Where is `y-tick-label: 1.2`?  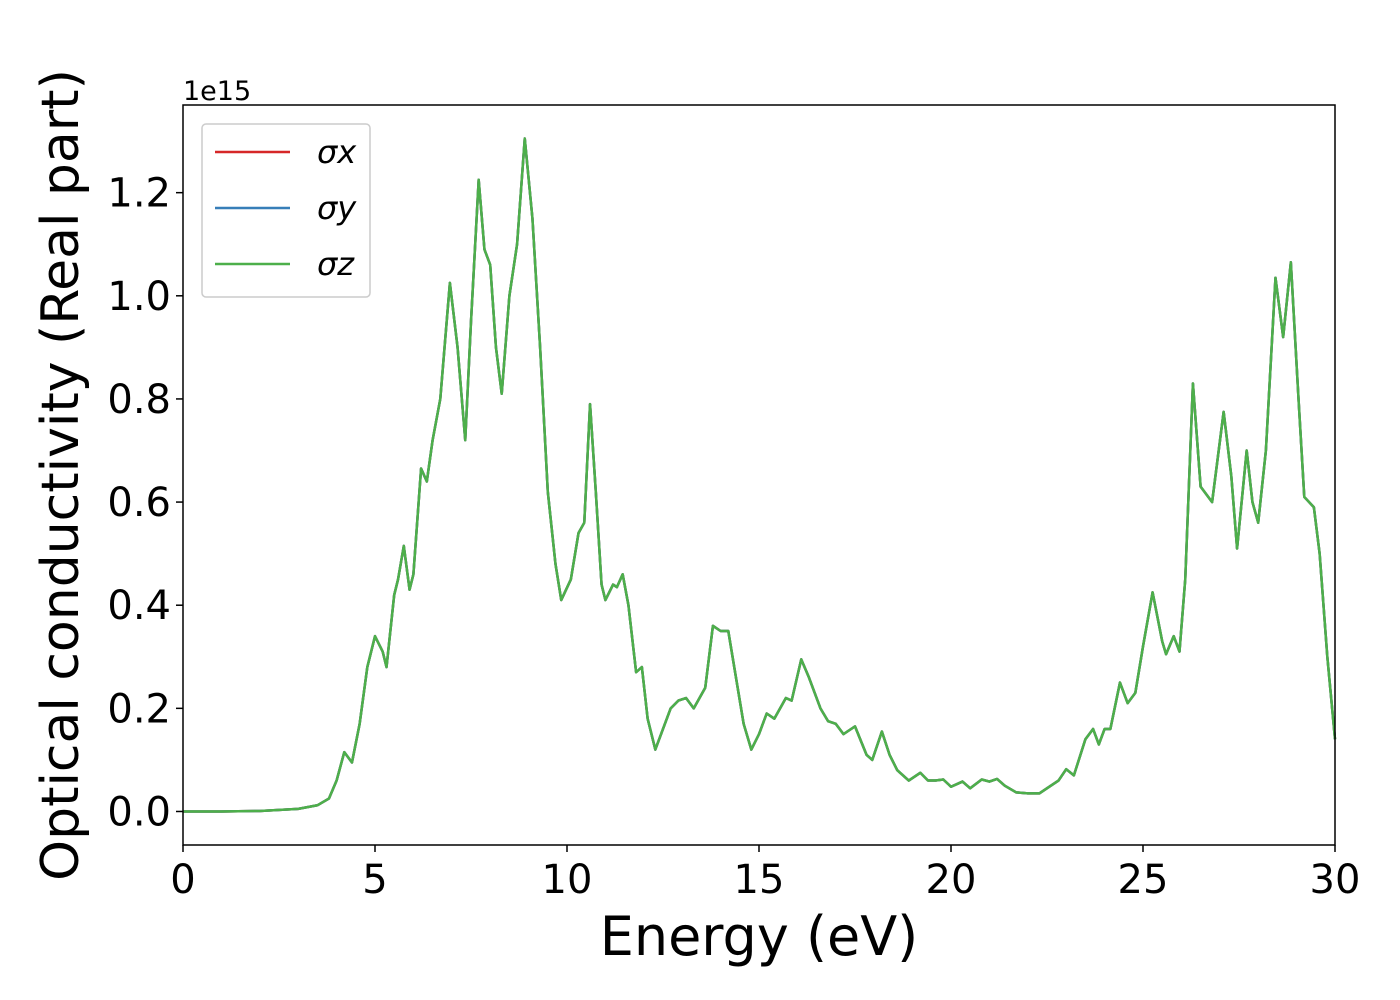
y-tick-label: 1.2 is located at coordinates (139, 194).